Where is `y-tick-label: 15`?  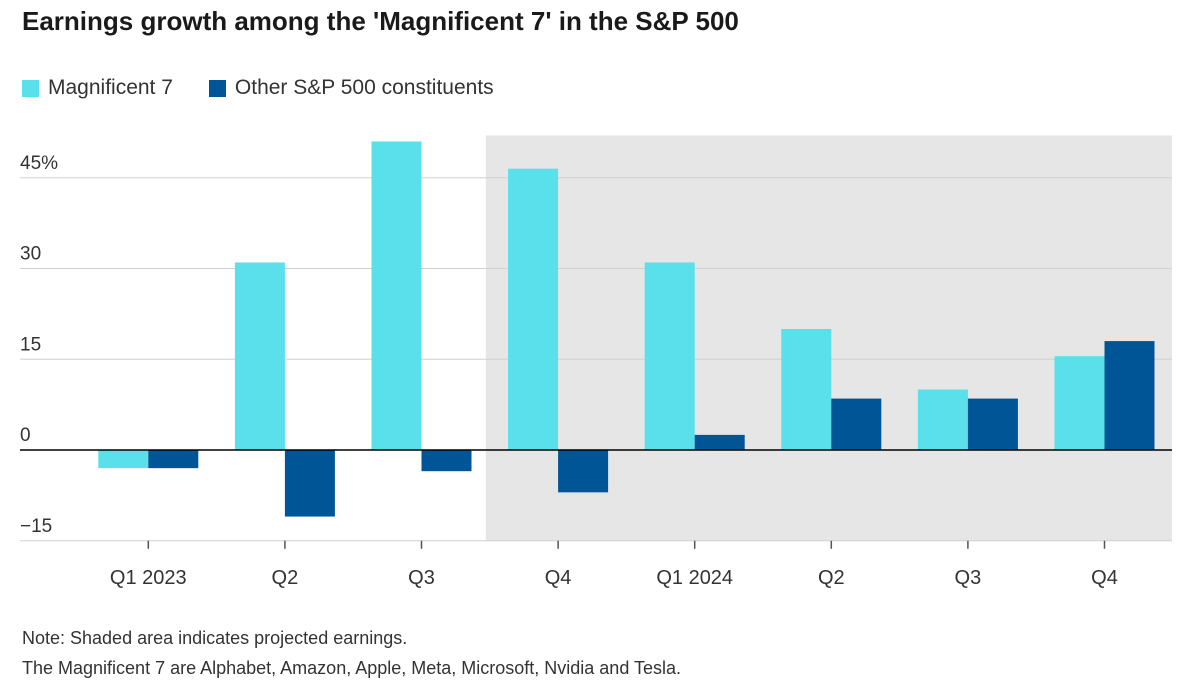 y-tick-label: 15 is located at coordinates (30, 344).